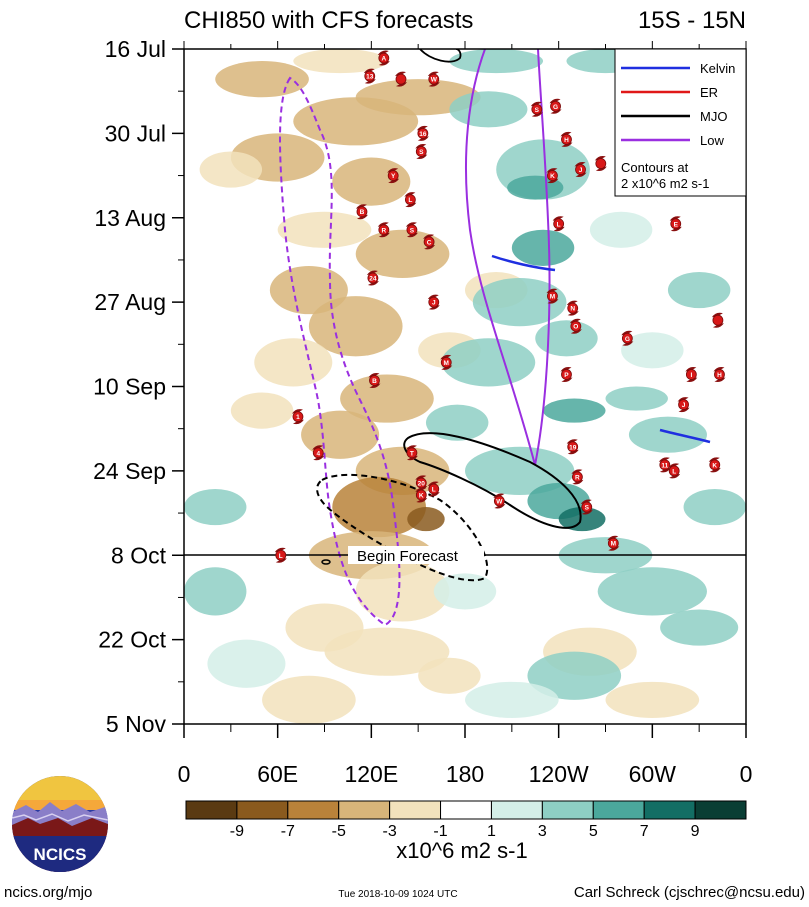 The height and width of the screenshot is (907, 809). I want to click on storm-marker: M, so click(613, 543).